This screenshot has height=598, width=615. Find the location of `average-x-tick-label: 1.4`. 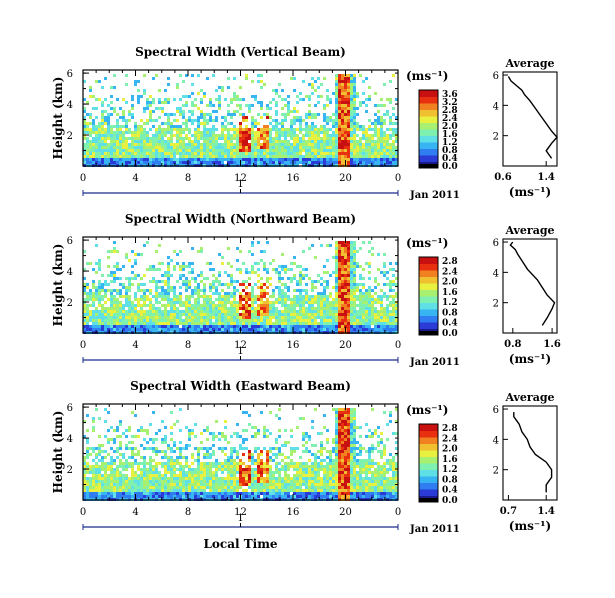

average-x-tick-label: 1.4 is located at coordinates (545, 511).